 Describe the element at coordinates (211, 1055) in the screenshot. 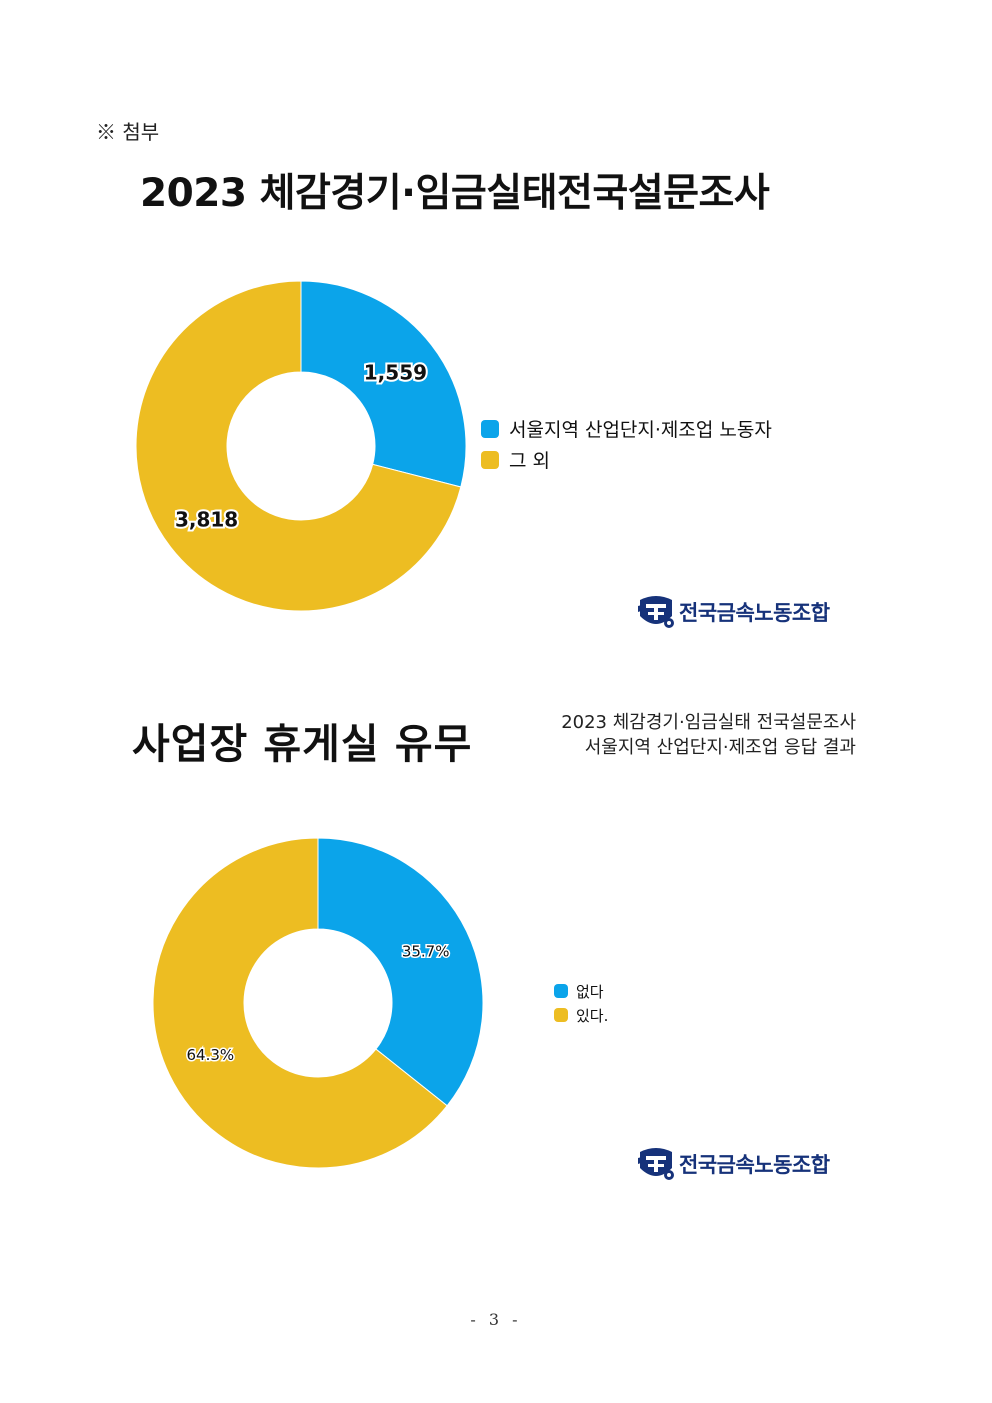

I see `data-label-2: 64.3%` at that location.